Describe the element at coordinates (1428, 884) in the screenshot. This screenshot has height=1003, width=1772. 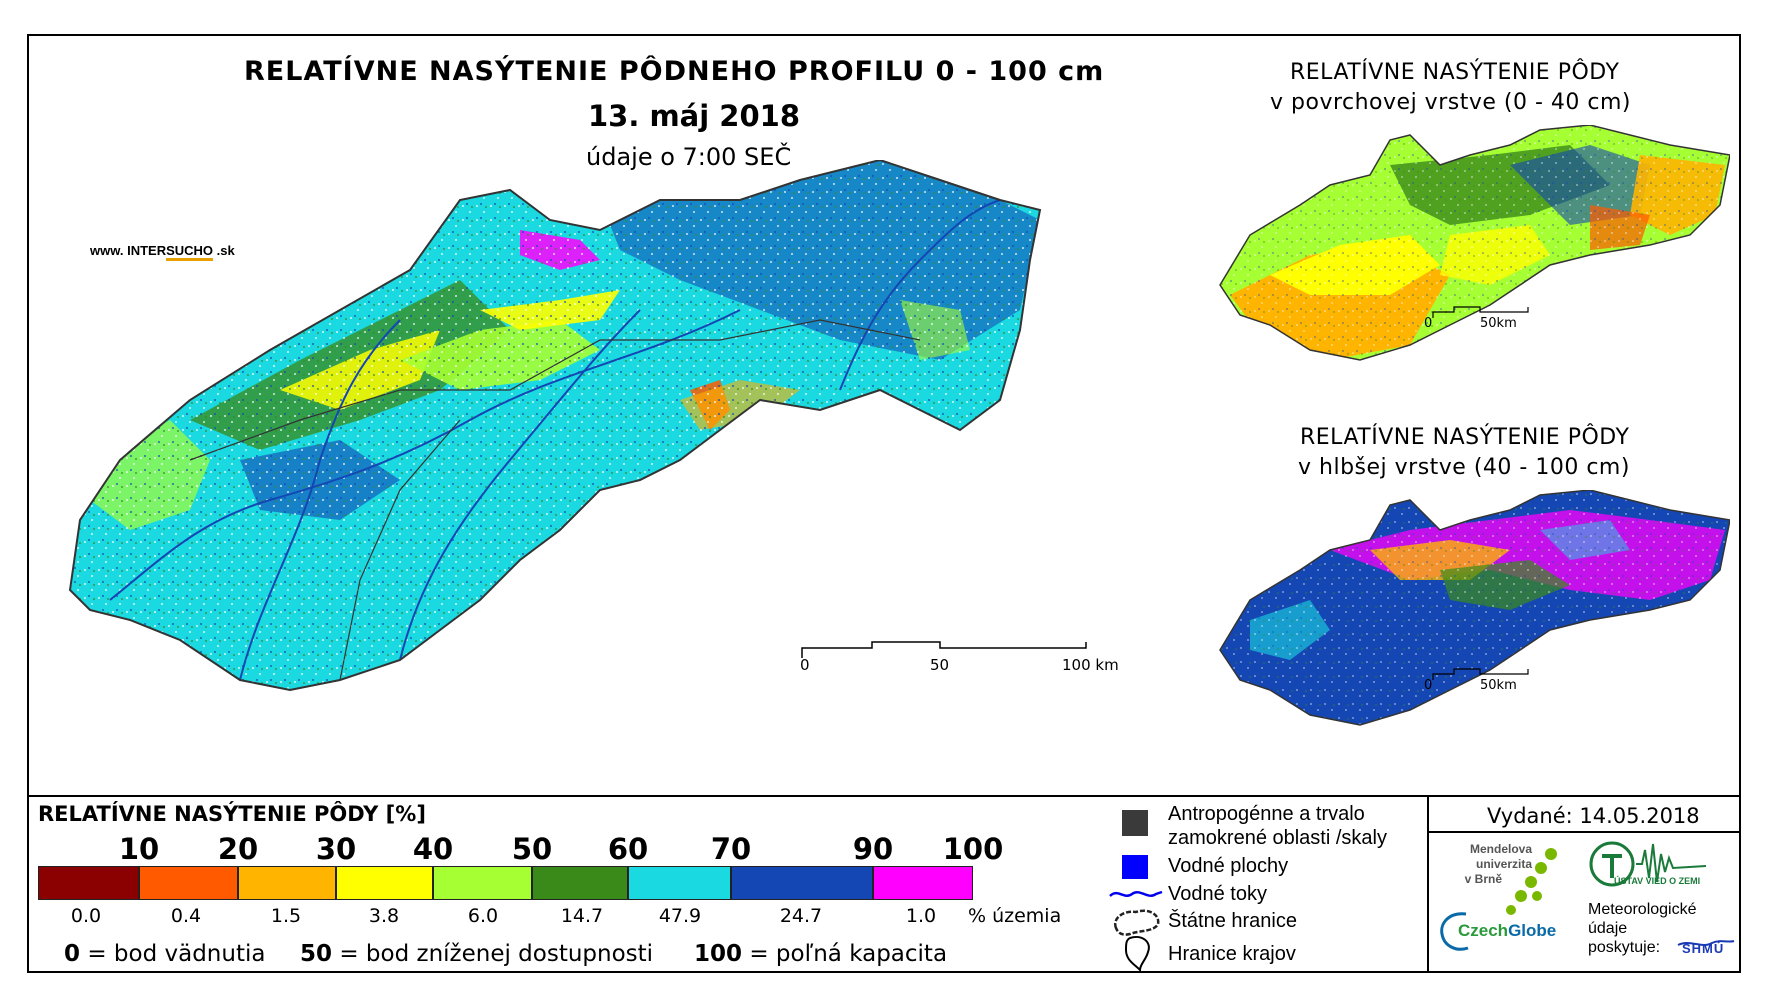
I see `credits-divider` at that location.